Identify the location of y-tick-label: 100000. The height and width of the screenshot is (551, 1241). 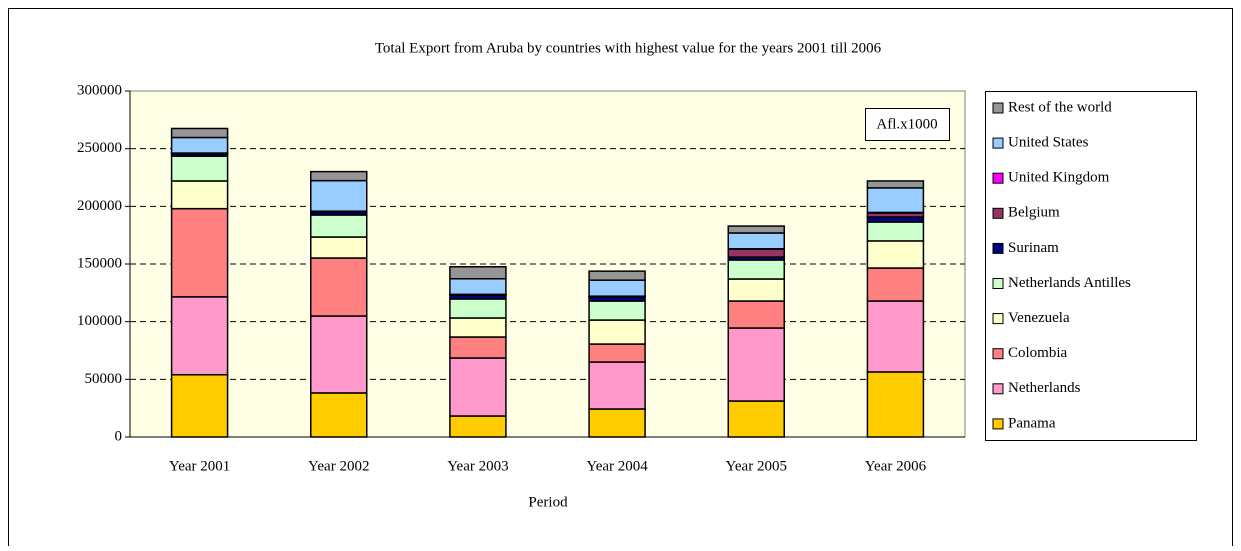
(99, 321).